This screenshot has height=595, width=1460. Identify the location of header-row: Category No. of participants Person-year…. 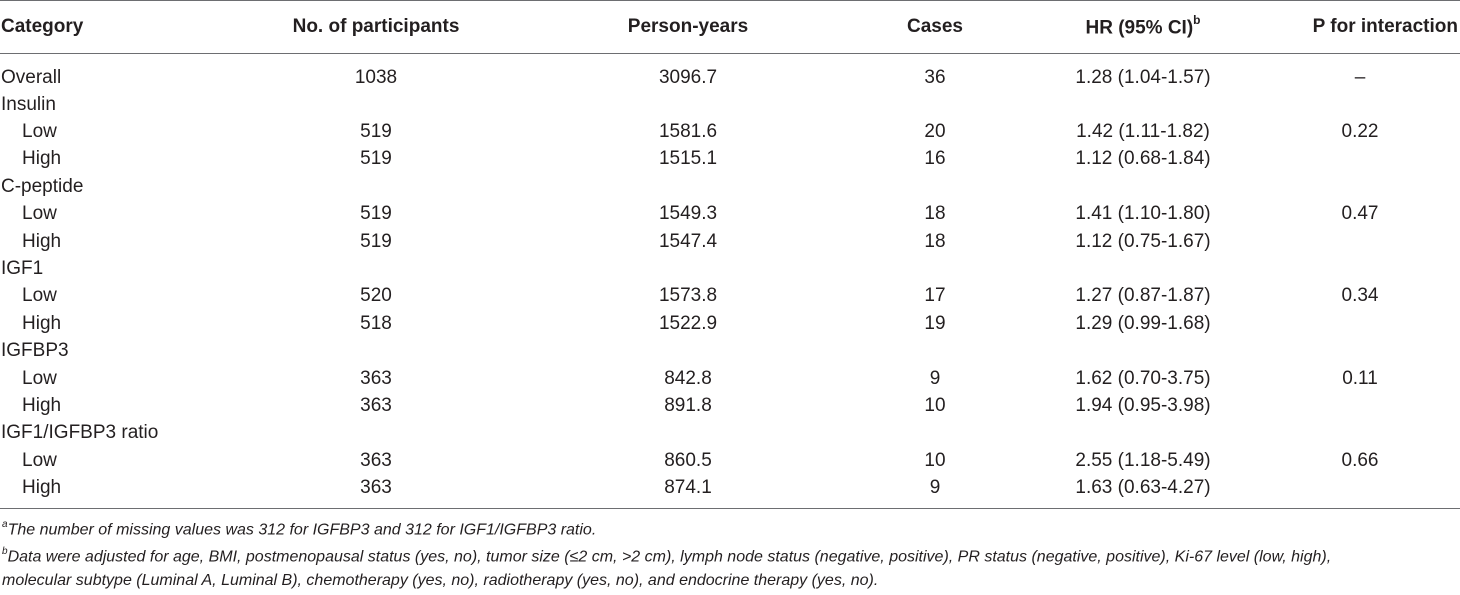
(730, 27).